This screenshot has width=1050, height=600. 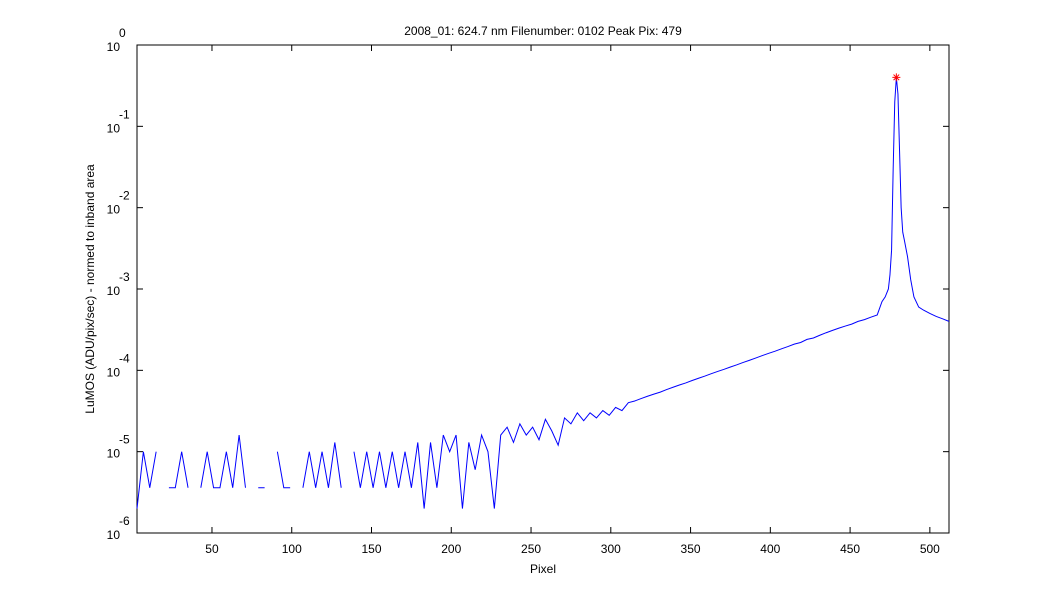 What do you see at coordinates (124, 196) in the screenshot?
I see `y-tick-exponent: -2` at bounding box center [124, 196].